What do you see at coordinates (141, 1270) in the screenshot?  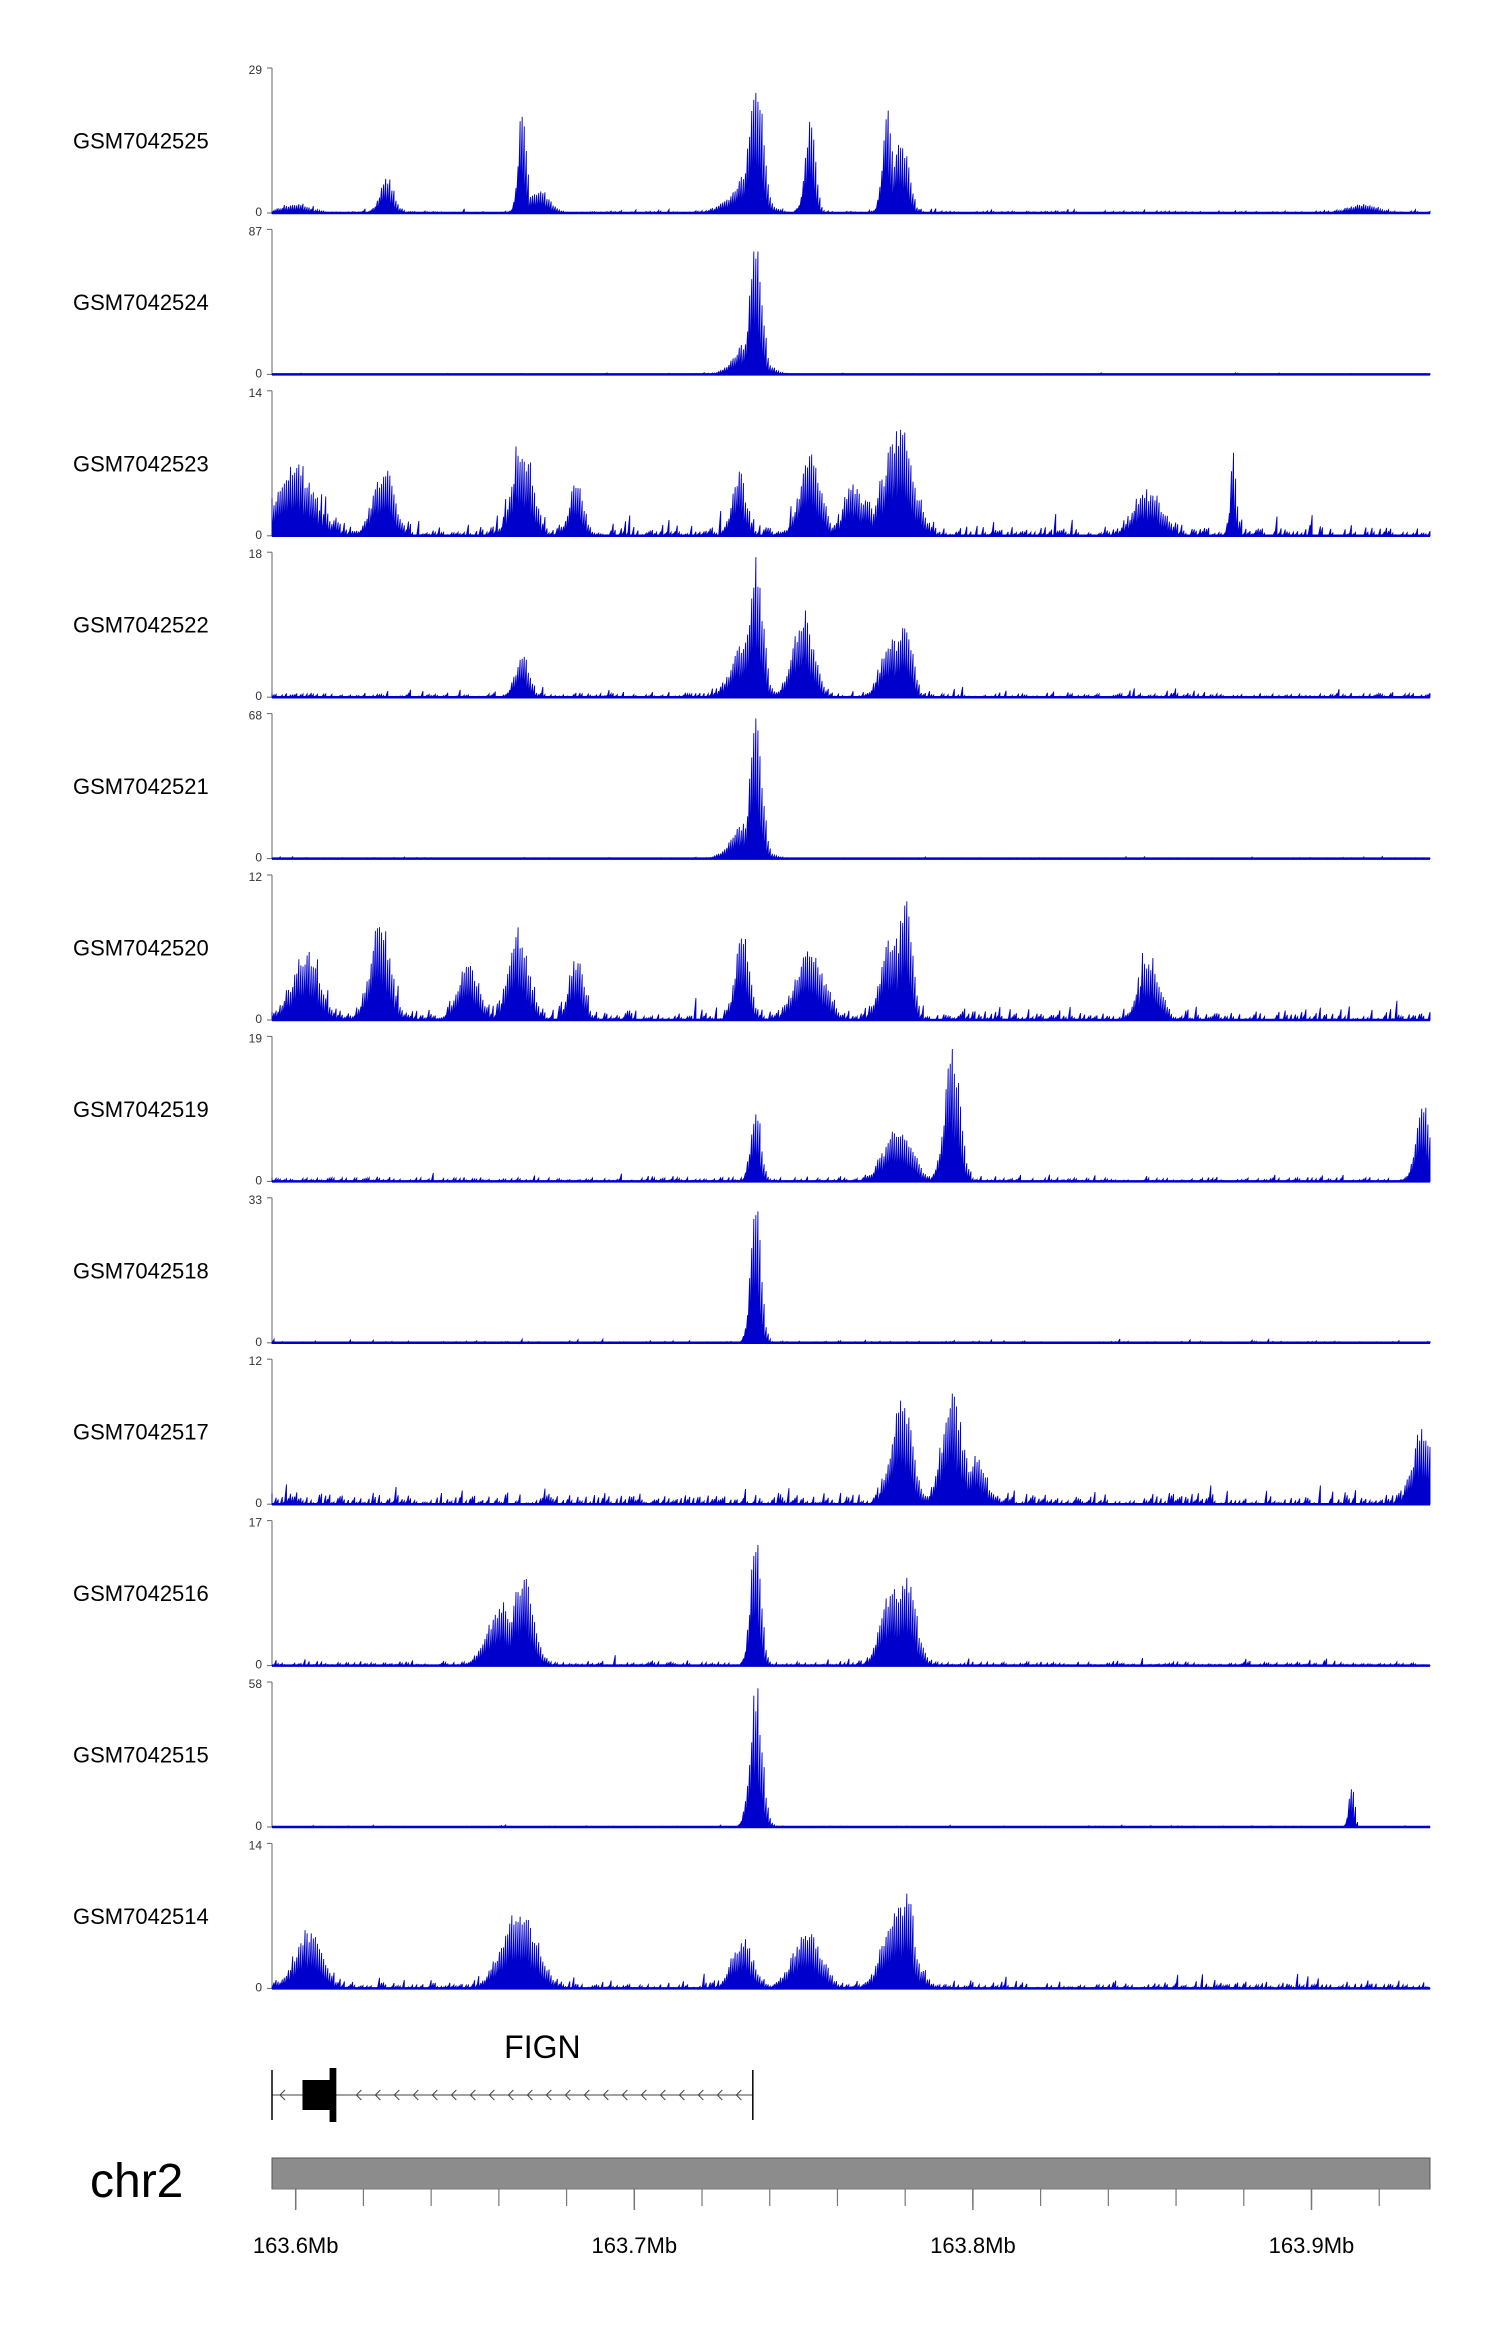 I see `track-label: GSM7042518` at bounding box center [141, 1270].